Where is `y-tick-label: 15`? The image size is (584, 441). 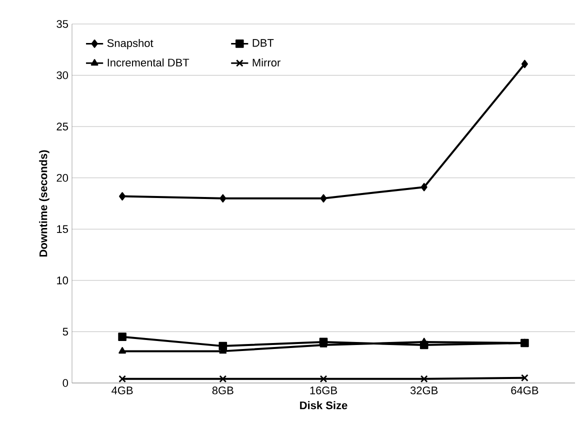
y-tick-label: 15 is located at coordinates (62, 229).